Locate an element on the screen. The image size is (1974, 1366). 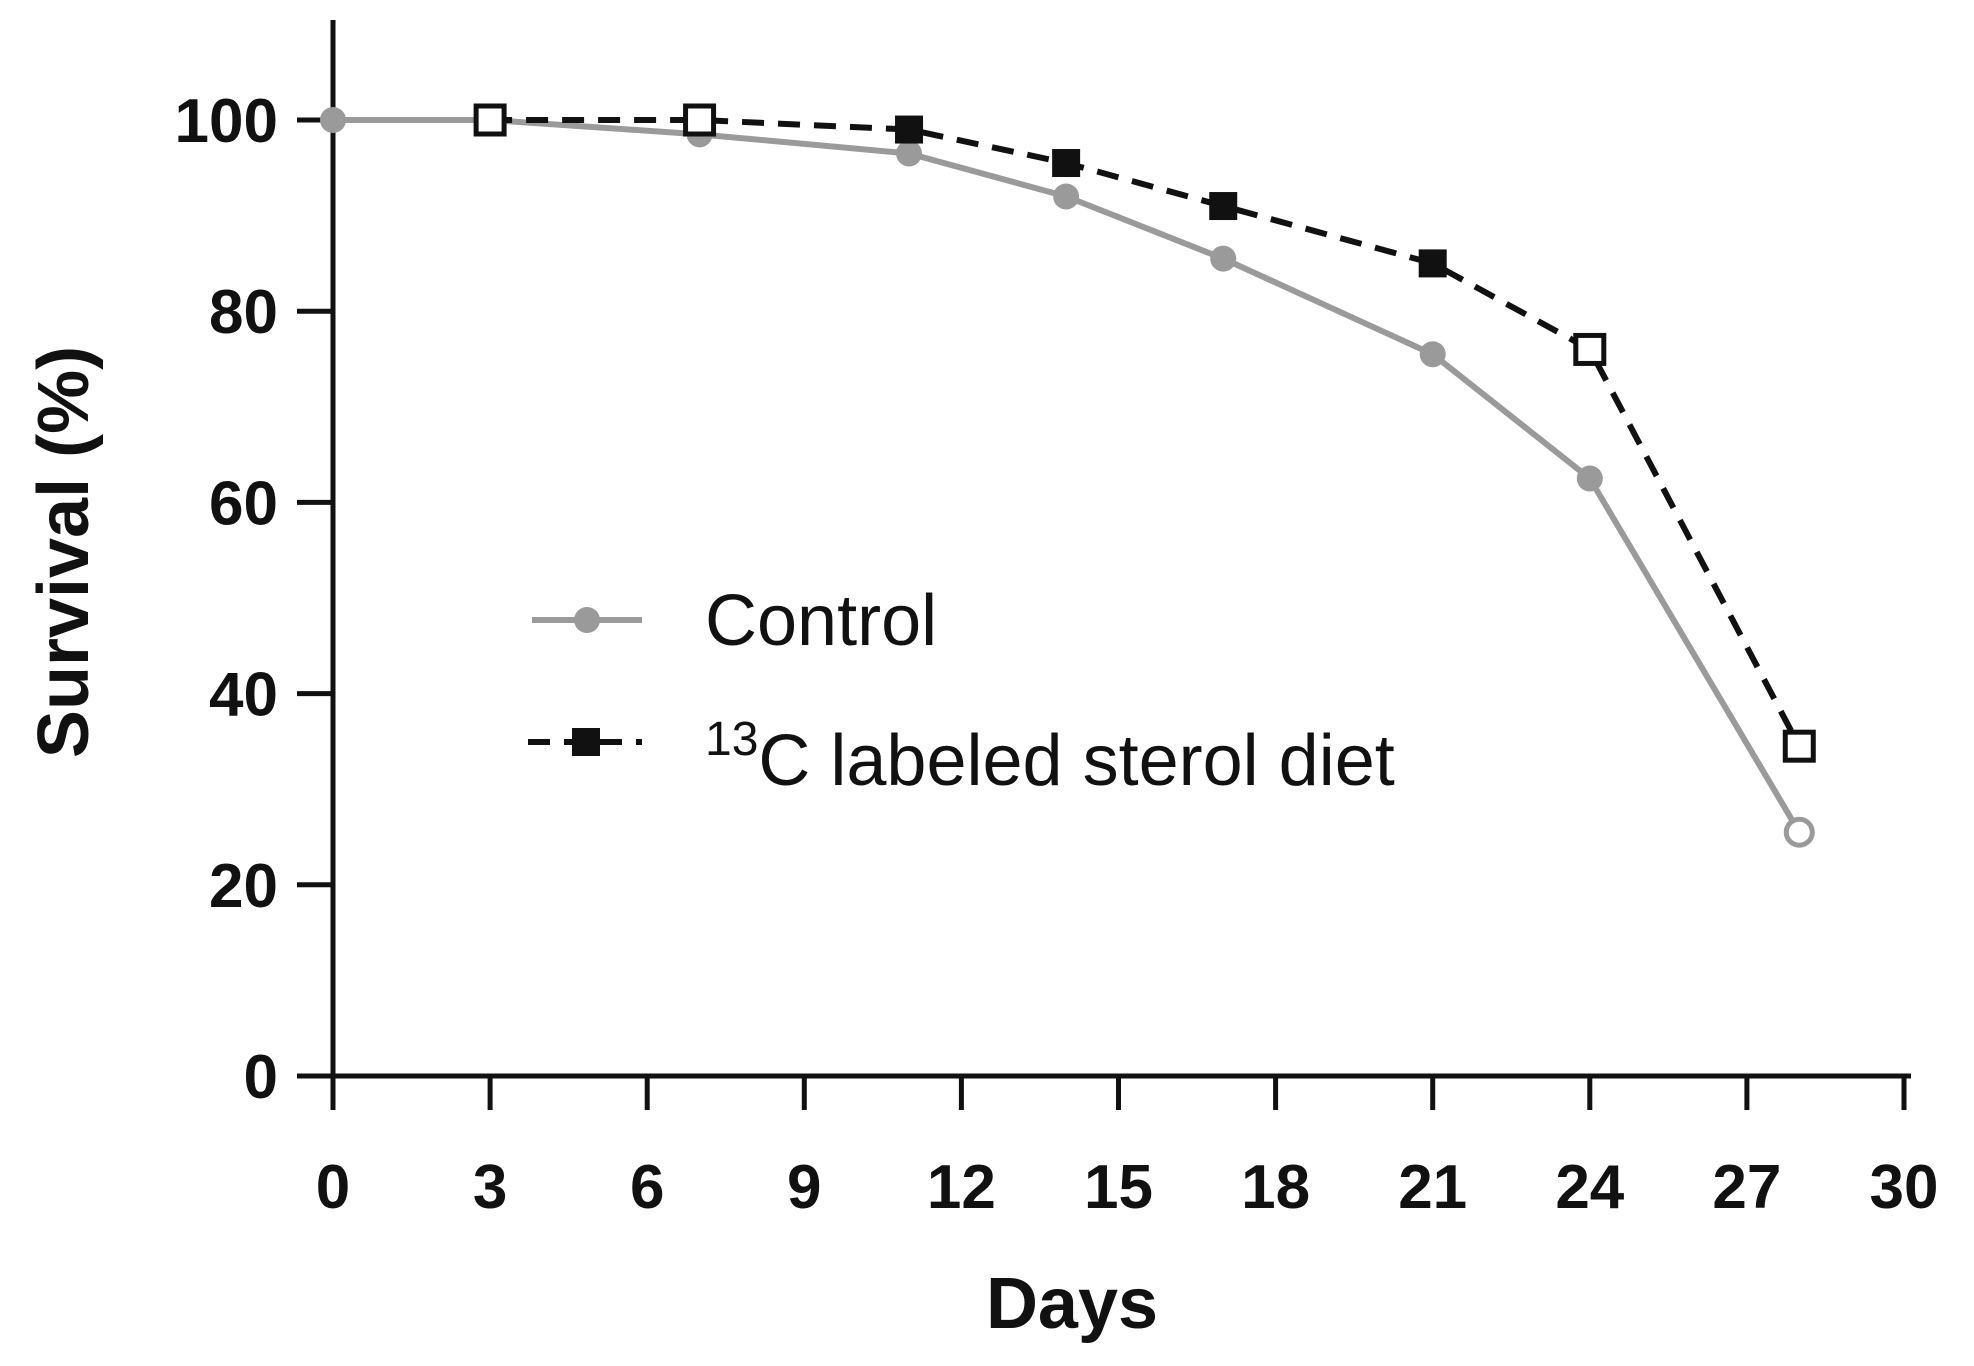
y-ticks: 0 20 40 60 80 100 is located at coordinates (254, 599).